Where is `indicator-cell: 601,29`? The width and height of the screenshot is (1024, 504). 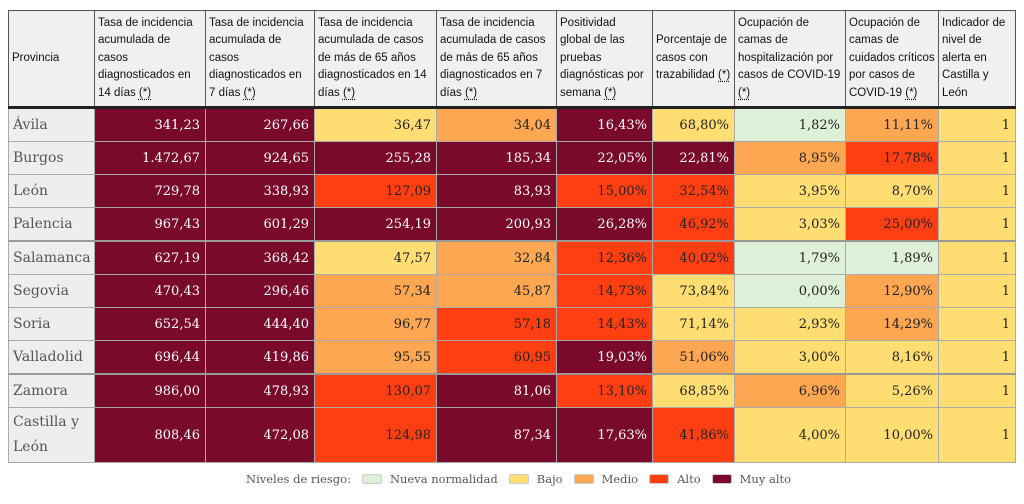
indicator-cell: 601,29 is located at coordinates (260, 224).